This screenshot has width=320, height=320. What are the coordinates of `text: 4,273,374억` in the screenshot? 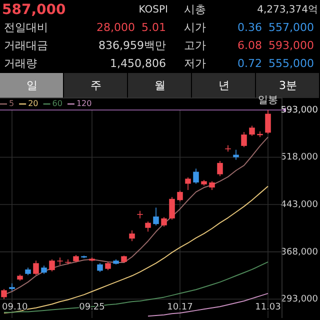 It's located at (287, 10).